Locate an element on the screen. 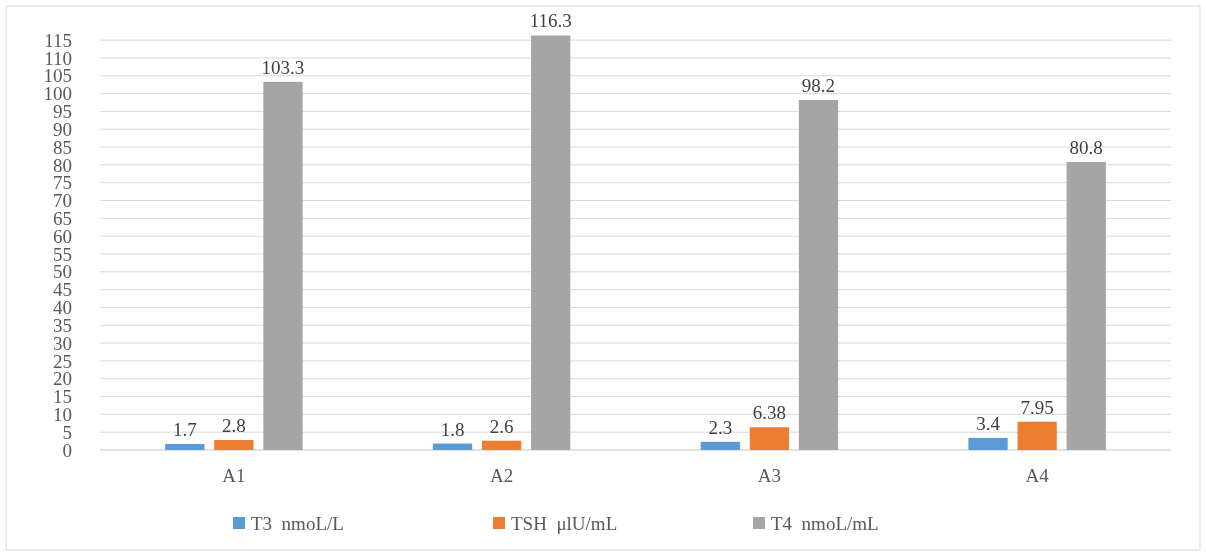 The image size is (1206, 556). data-label: 2.3 is located at coordinates (720, 427).